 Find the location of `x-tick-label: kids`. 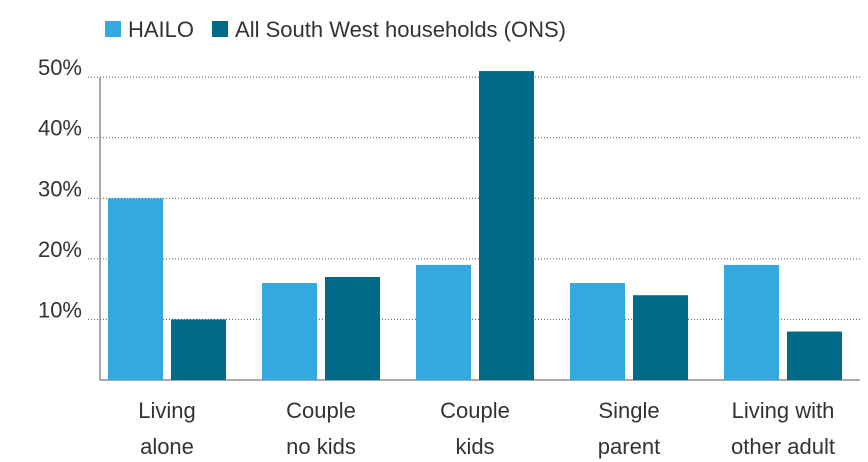

x-tick-label: kids is located at coordinates (474, 446).